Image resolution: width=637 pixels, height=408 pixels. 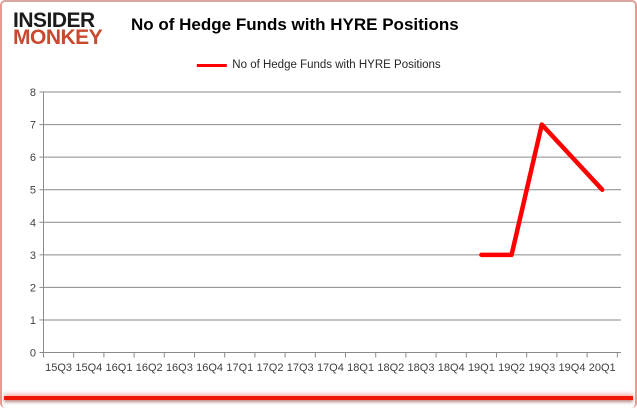 I want to click on x-axis-label: 16Q1, so click(x=119, y=368).